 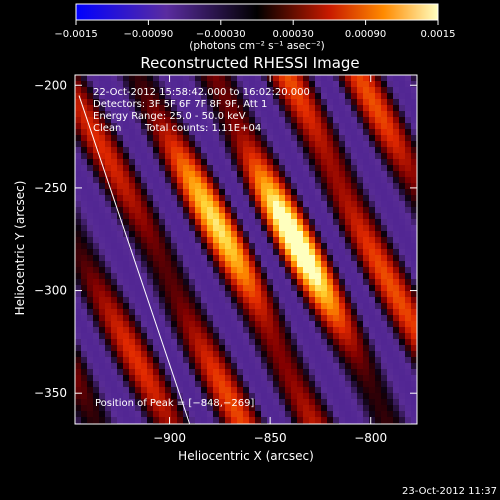 What do you see at coordinates (50, 393) in the screenshot?
I see `y-tick-label: −350` at bounding box center [50, 393].